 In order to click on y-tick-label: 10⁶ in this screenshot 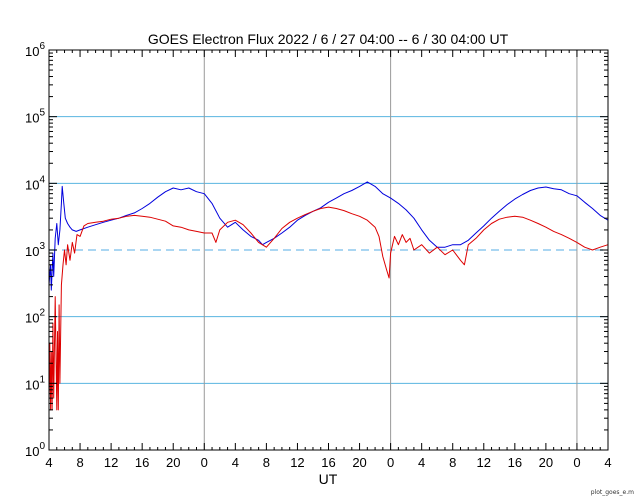, I will do `click(35, 50)`.